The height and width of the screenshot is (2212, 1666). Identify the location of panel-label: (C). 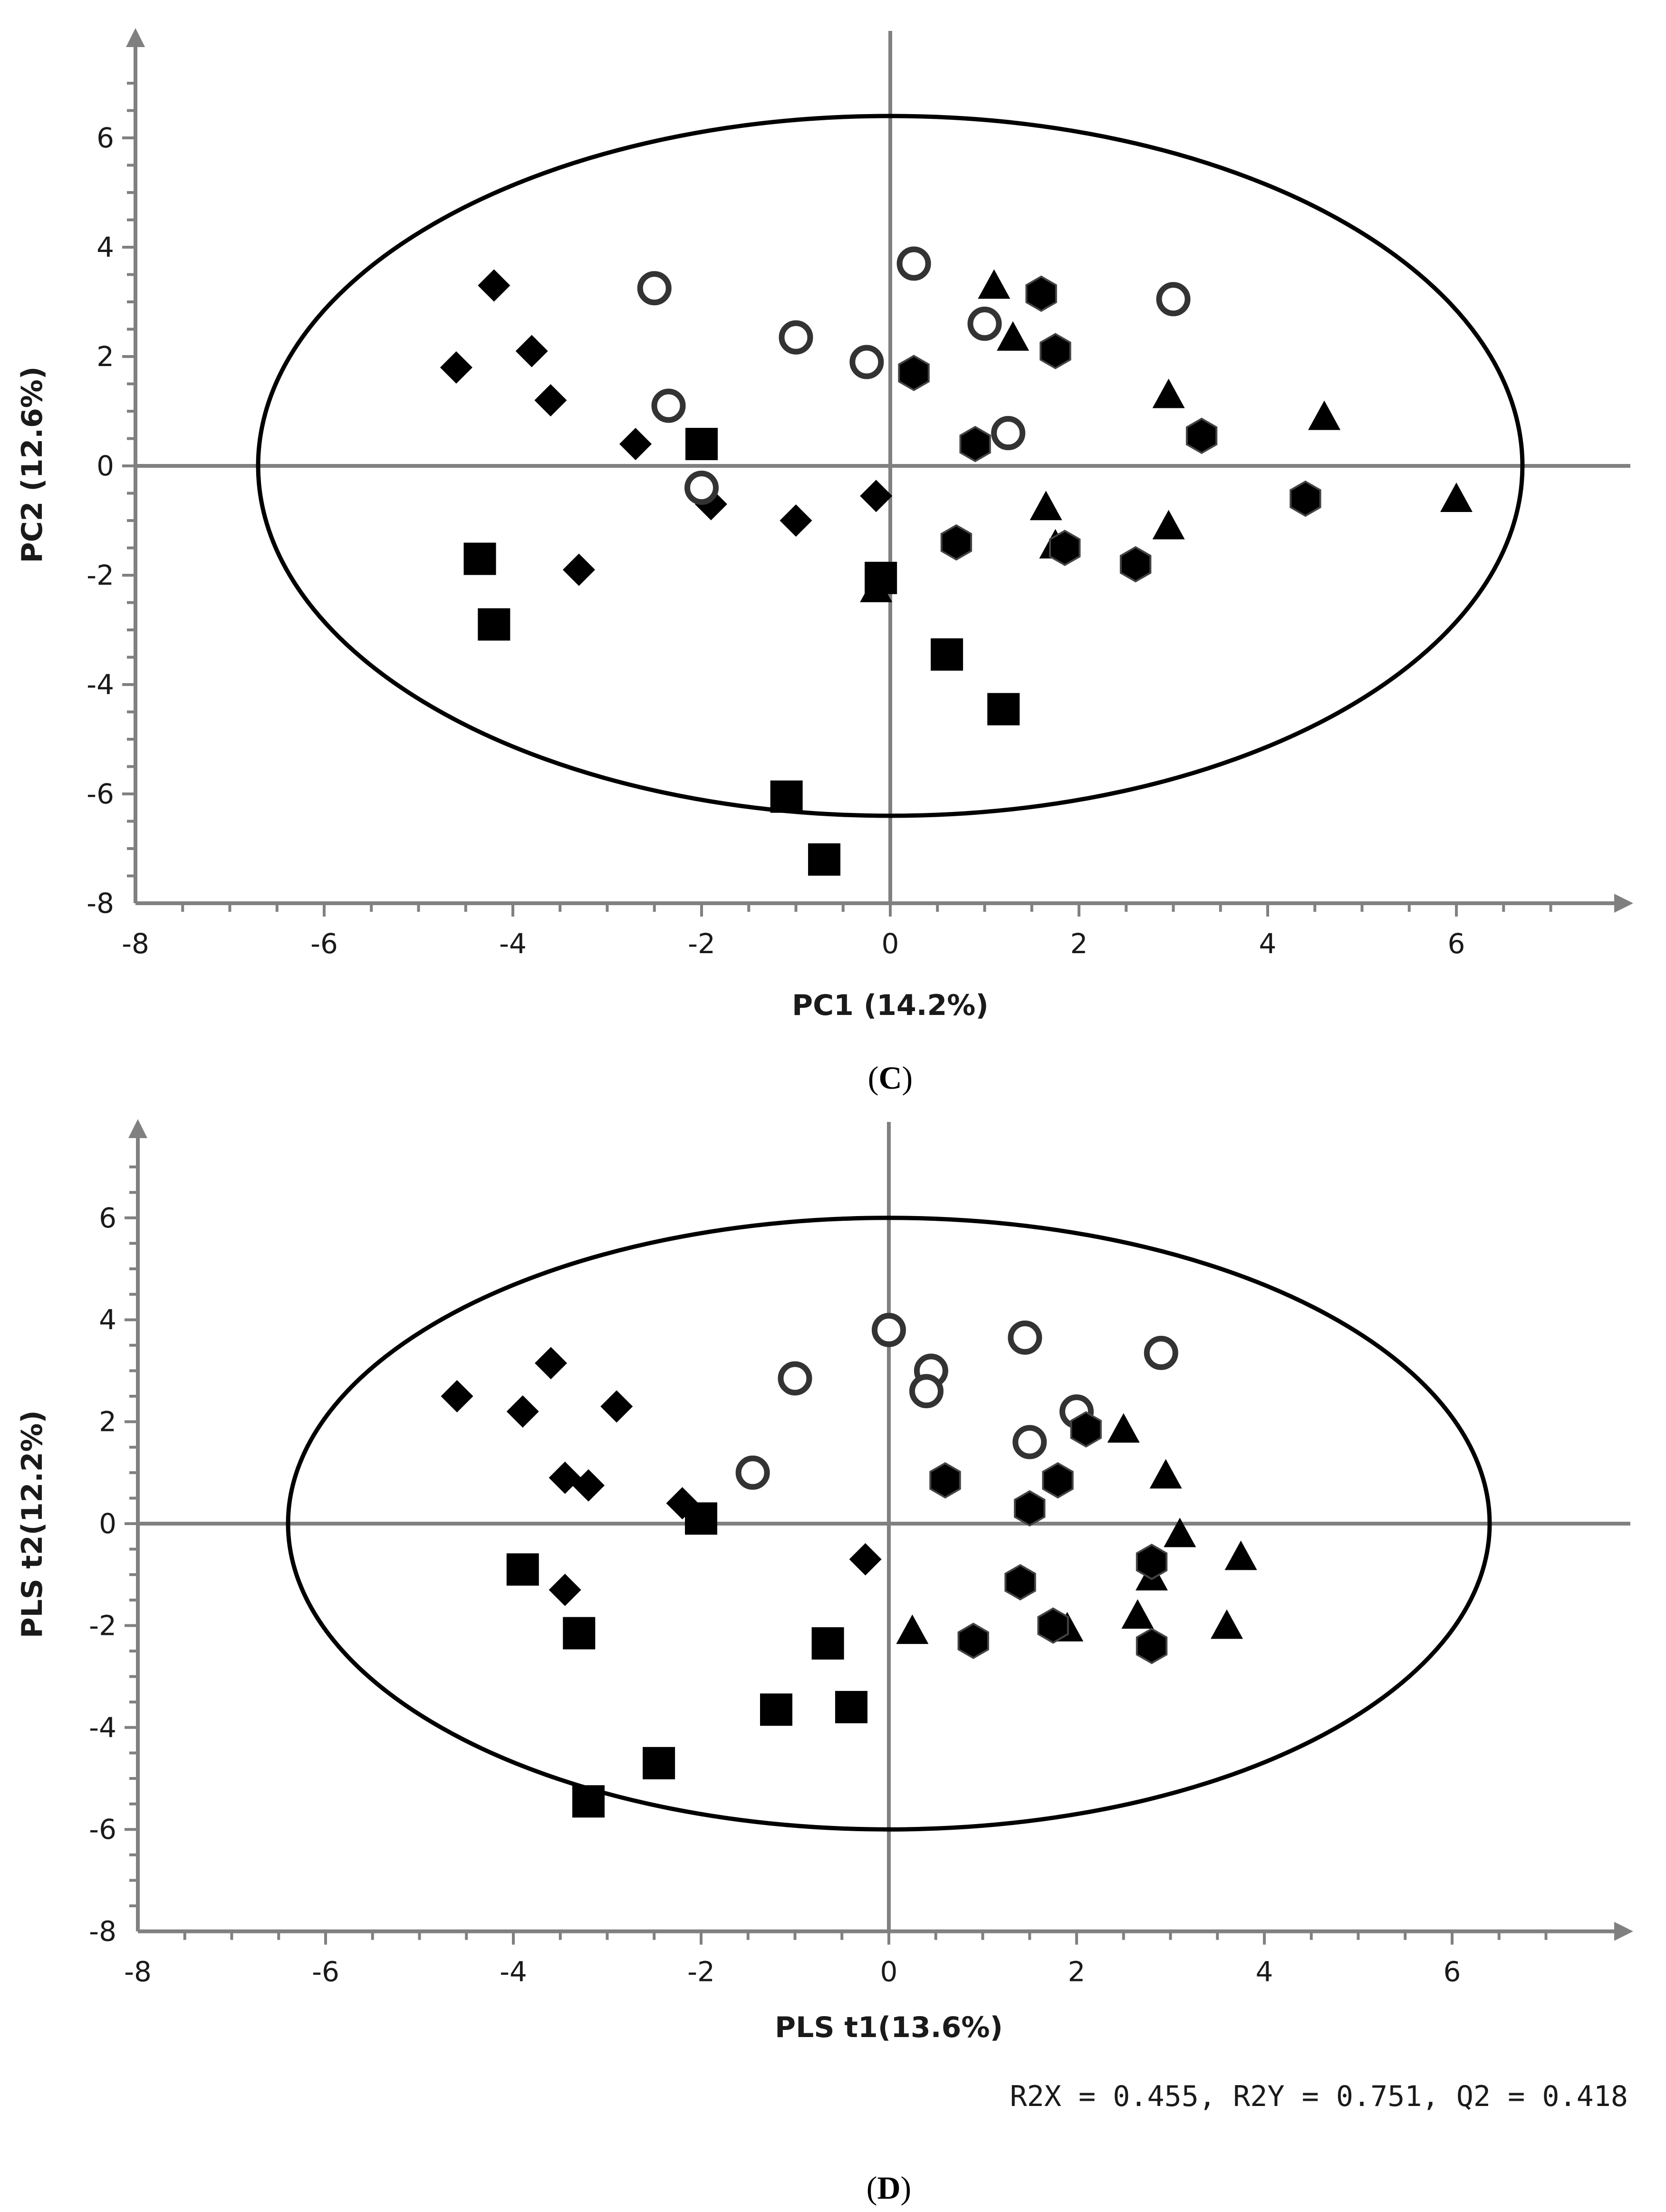
(890, 1078).